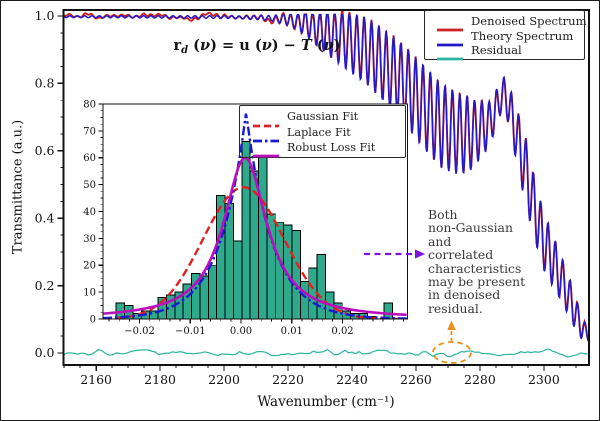 This screenshot has width=600, height=421. I want to click on svg-text: 0.4, so click(45, 217).